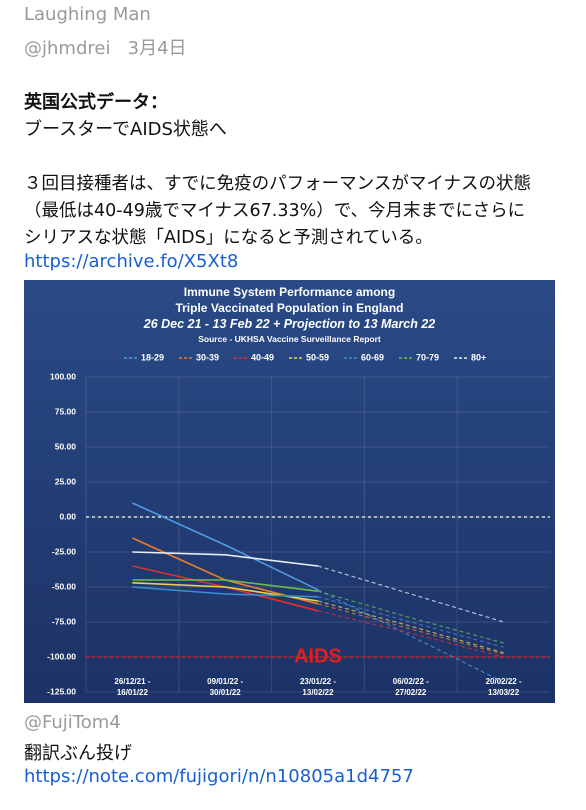  What do you see at coordinates (318, 656) in the screenshot?
I see `reference-label: AIDS` at bounding box center [318, 656].